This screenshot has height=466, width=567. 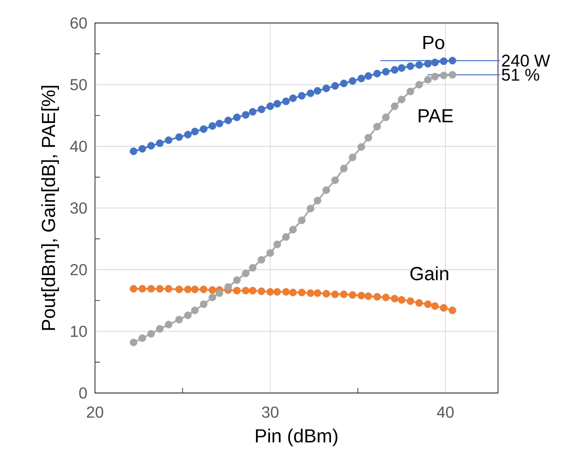 I want to click on x-tick-label: 40, so click(x=445, y=412).